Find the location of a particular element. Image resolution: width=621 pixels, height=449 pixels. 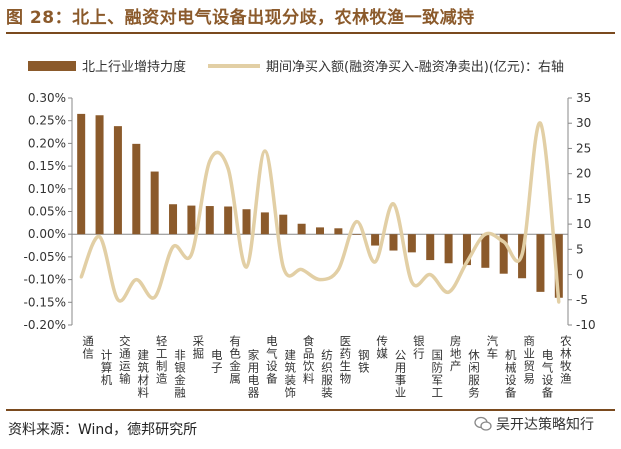

left-tick-label: -0.10% is located at coordinates (45, 280).